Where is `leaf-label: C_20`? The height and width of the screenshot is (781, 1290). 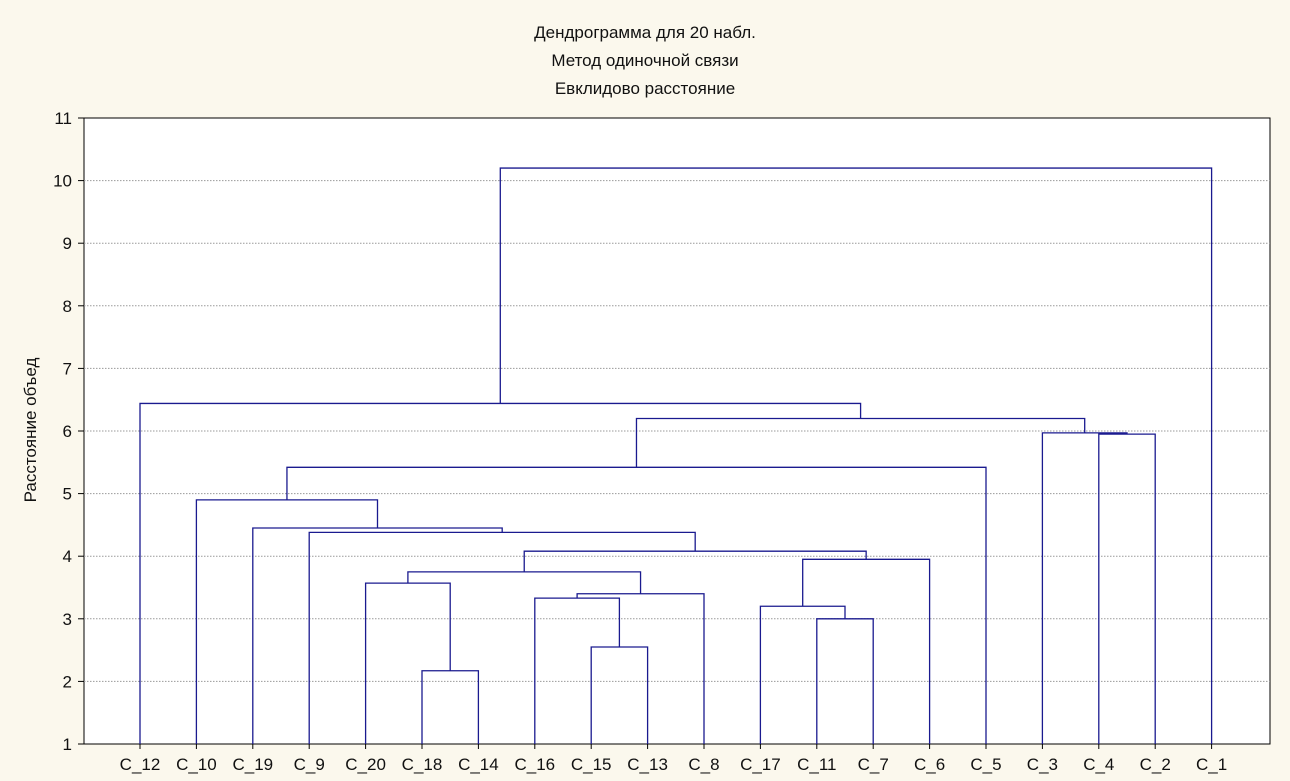 leaf-label: C_20 is located at coordinates (365, 764).